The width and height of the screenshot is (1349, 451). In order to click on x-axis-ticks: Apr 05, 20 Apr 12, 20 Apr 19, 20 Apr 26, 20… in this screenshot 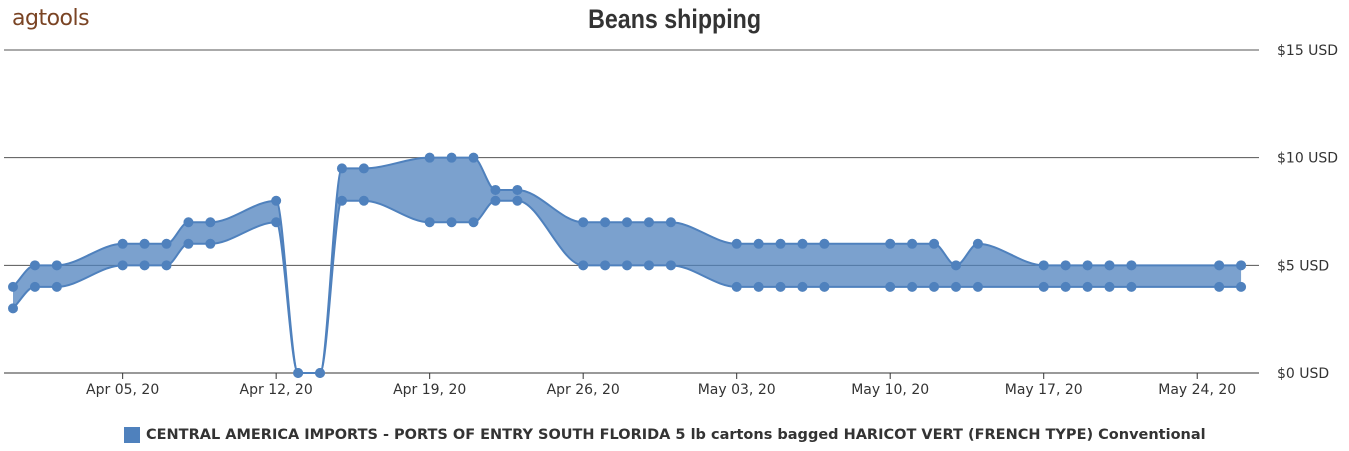, I will do `click(661, 385)`.